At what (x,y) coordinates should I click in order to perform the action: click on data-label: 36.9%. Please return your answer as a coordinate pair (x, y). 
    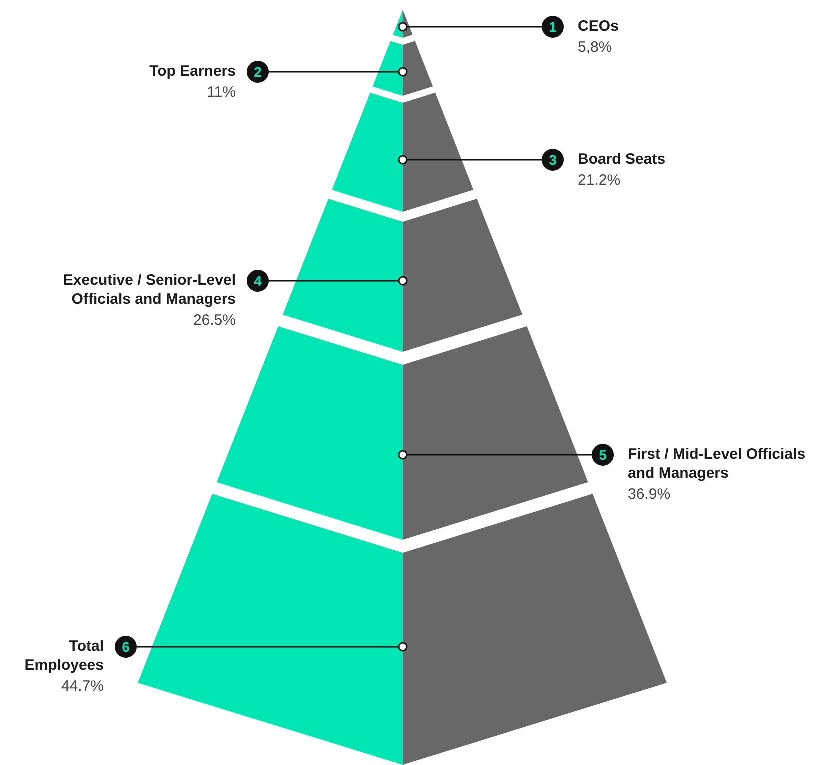
    Looking at the image, I should click on (650, 494).